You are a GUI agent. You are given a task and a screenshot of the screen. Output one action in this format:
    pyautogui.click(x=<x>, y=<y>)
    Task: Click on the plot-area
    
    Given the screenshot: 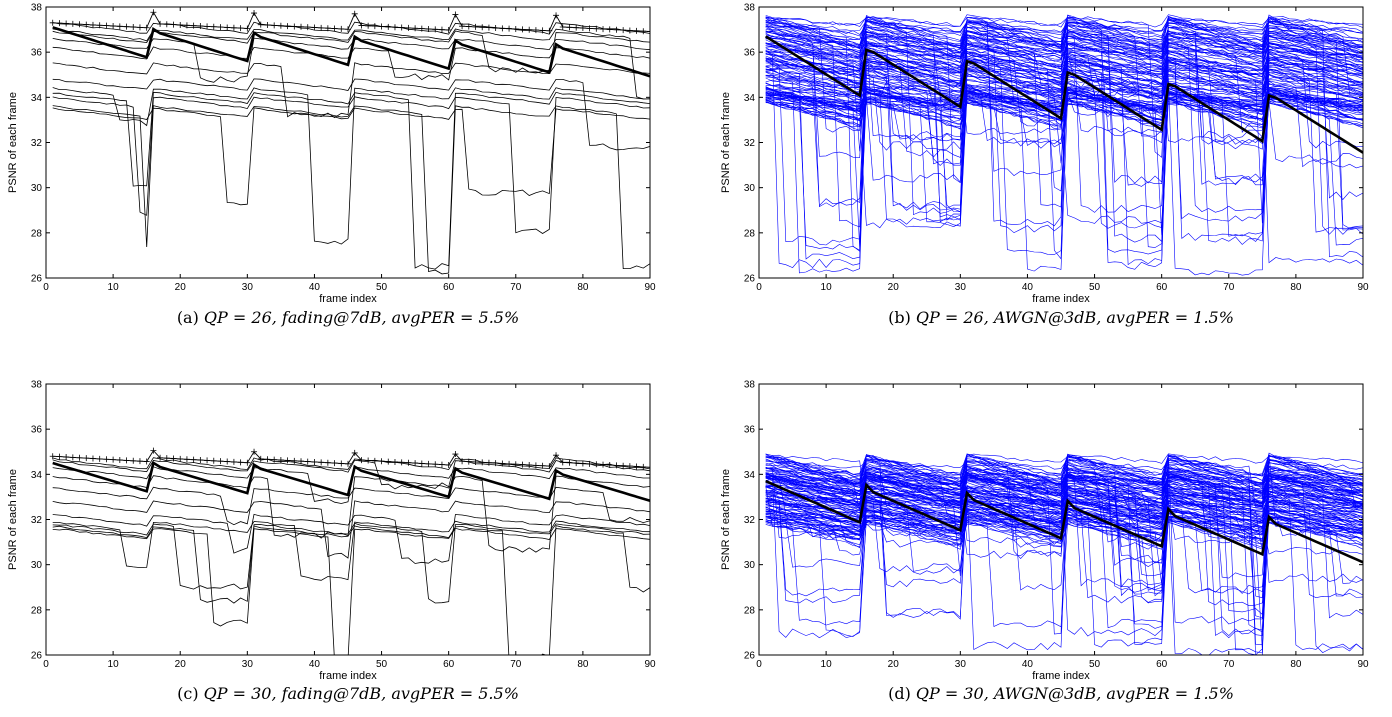 What is the action you would take?
    pyautogui.click(x=349, y=551)
    